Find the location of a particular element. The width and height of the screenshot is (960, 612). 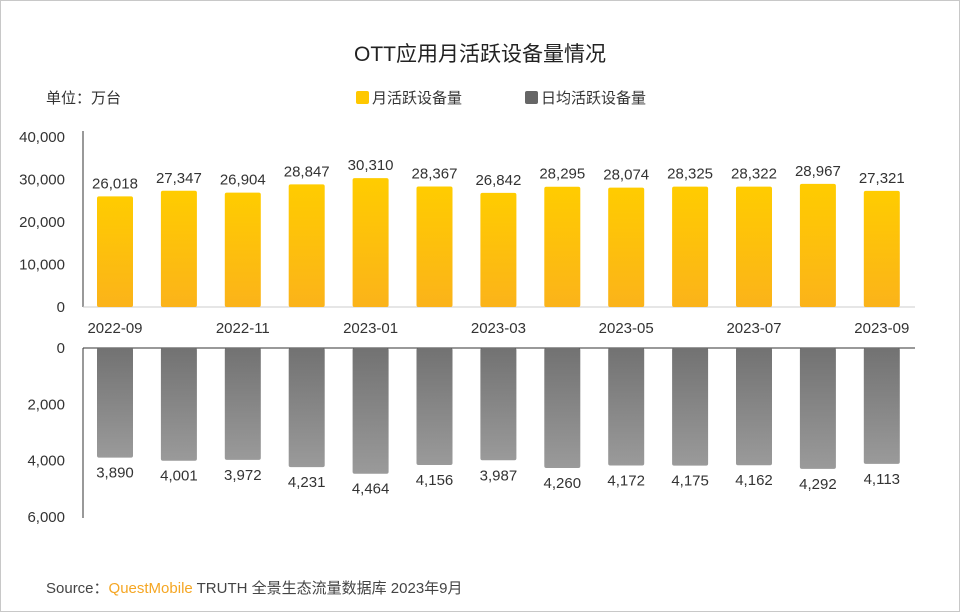

data-label-monthly: 27,347 is located at coordinates (179, 178).